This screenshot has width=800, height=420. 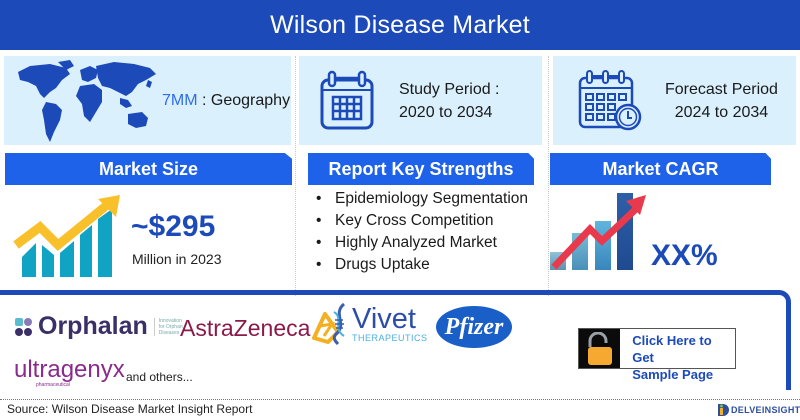 I want to click on list-item: Highly Analyzed Market, so click(x=422, y=243).